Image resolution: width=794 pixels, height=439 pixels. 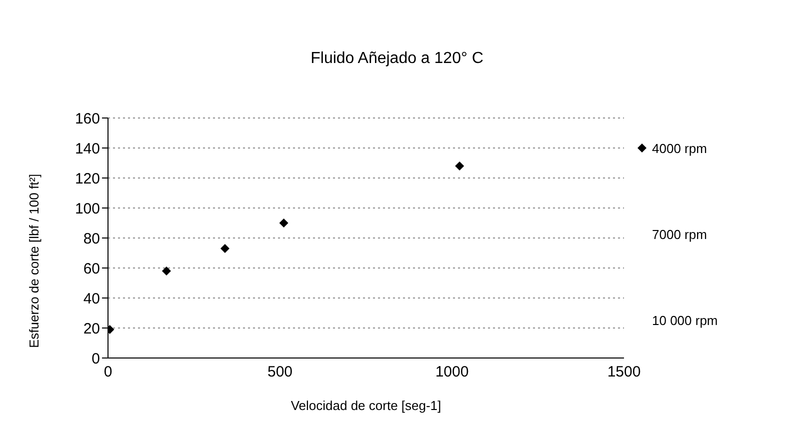 I want to click on legend-label: 4000 rpm, so click(x=679, y=148).